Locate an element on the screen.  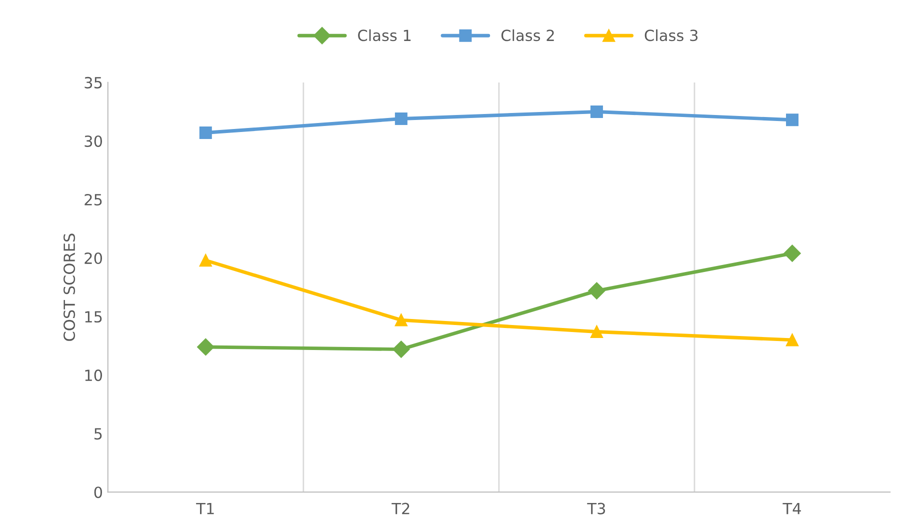
legend-label: Class 1 is located at coordinates (384, 35).